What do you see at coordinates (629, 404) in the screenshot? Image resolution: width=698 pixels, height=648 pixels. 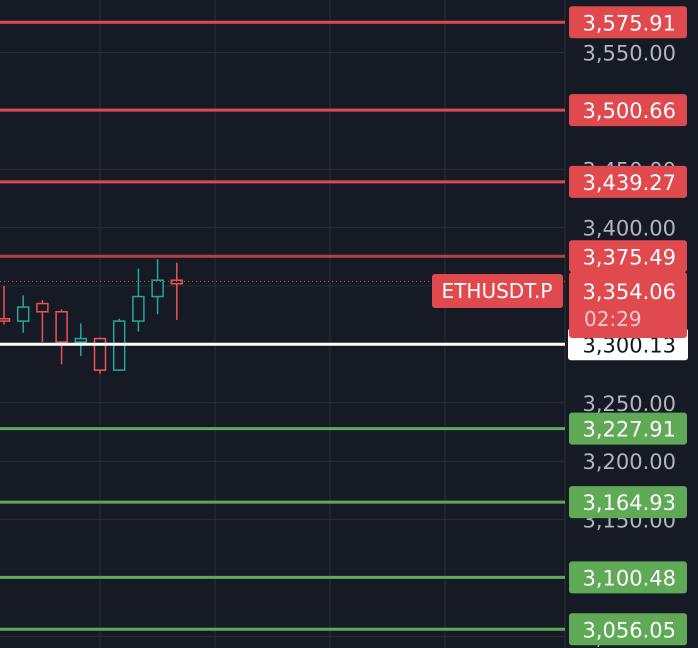 I see `y-axis-tick-label: 3,250.00` at bounding box center [629, 404].